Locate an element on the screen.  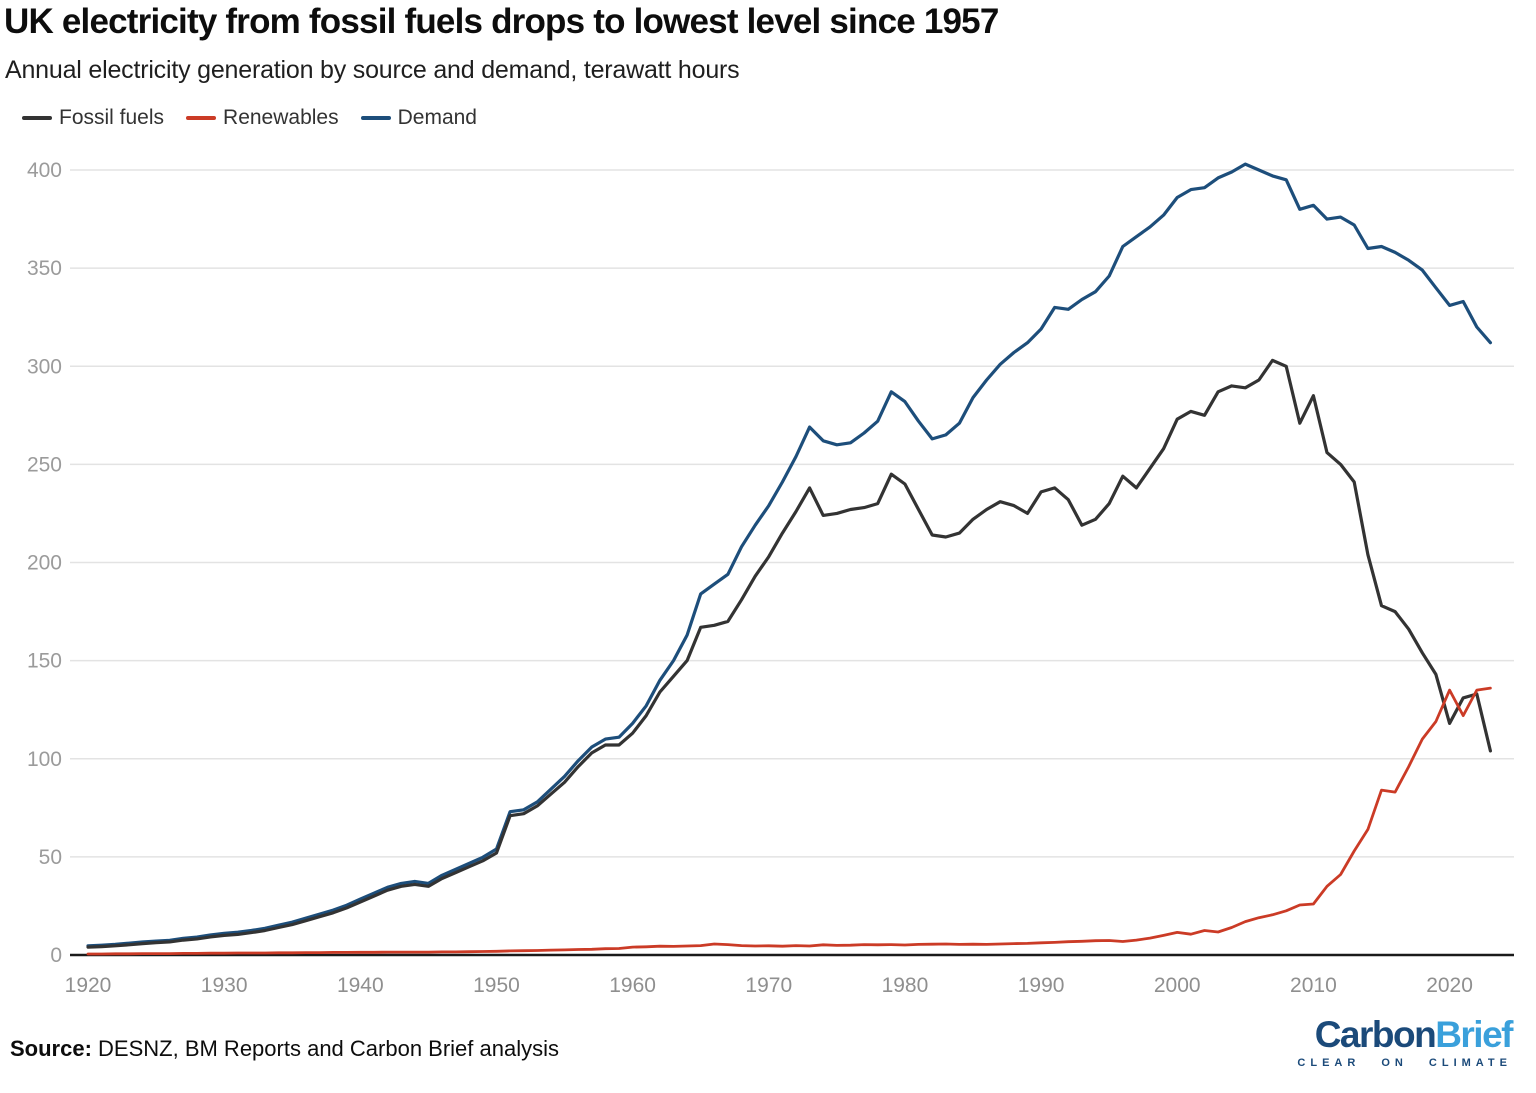
svg-text: 250 is located at coordinates (44, 464).